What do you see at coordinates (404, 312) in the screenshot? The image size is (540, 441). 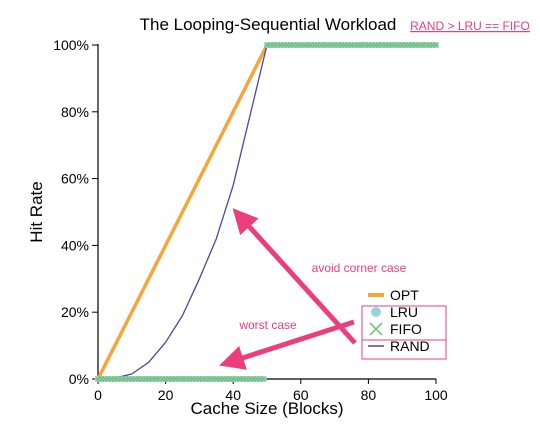 I see `legend-label-lru: LRU` at bounding box center [404, 312].